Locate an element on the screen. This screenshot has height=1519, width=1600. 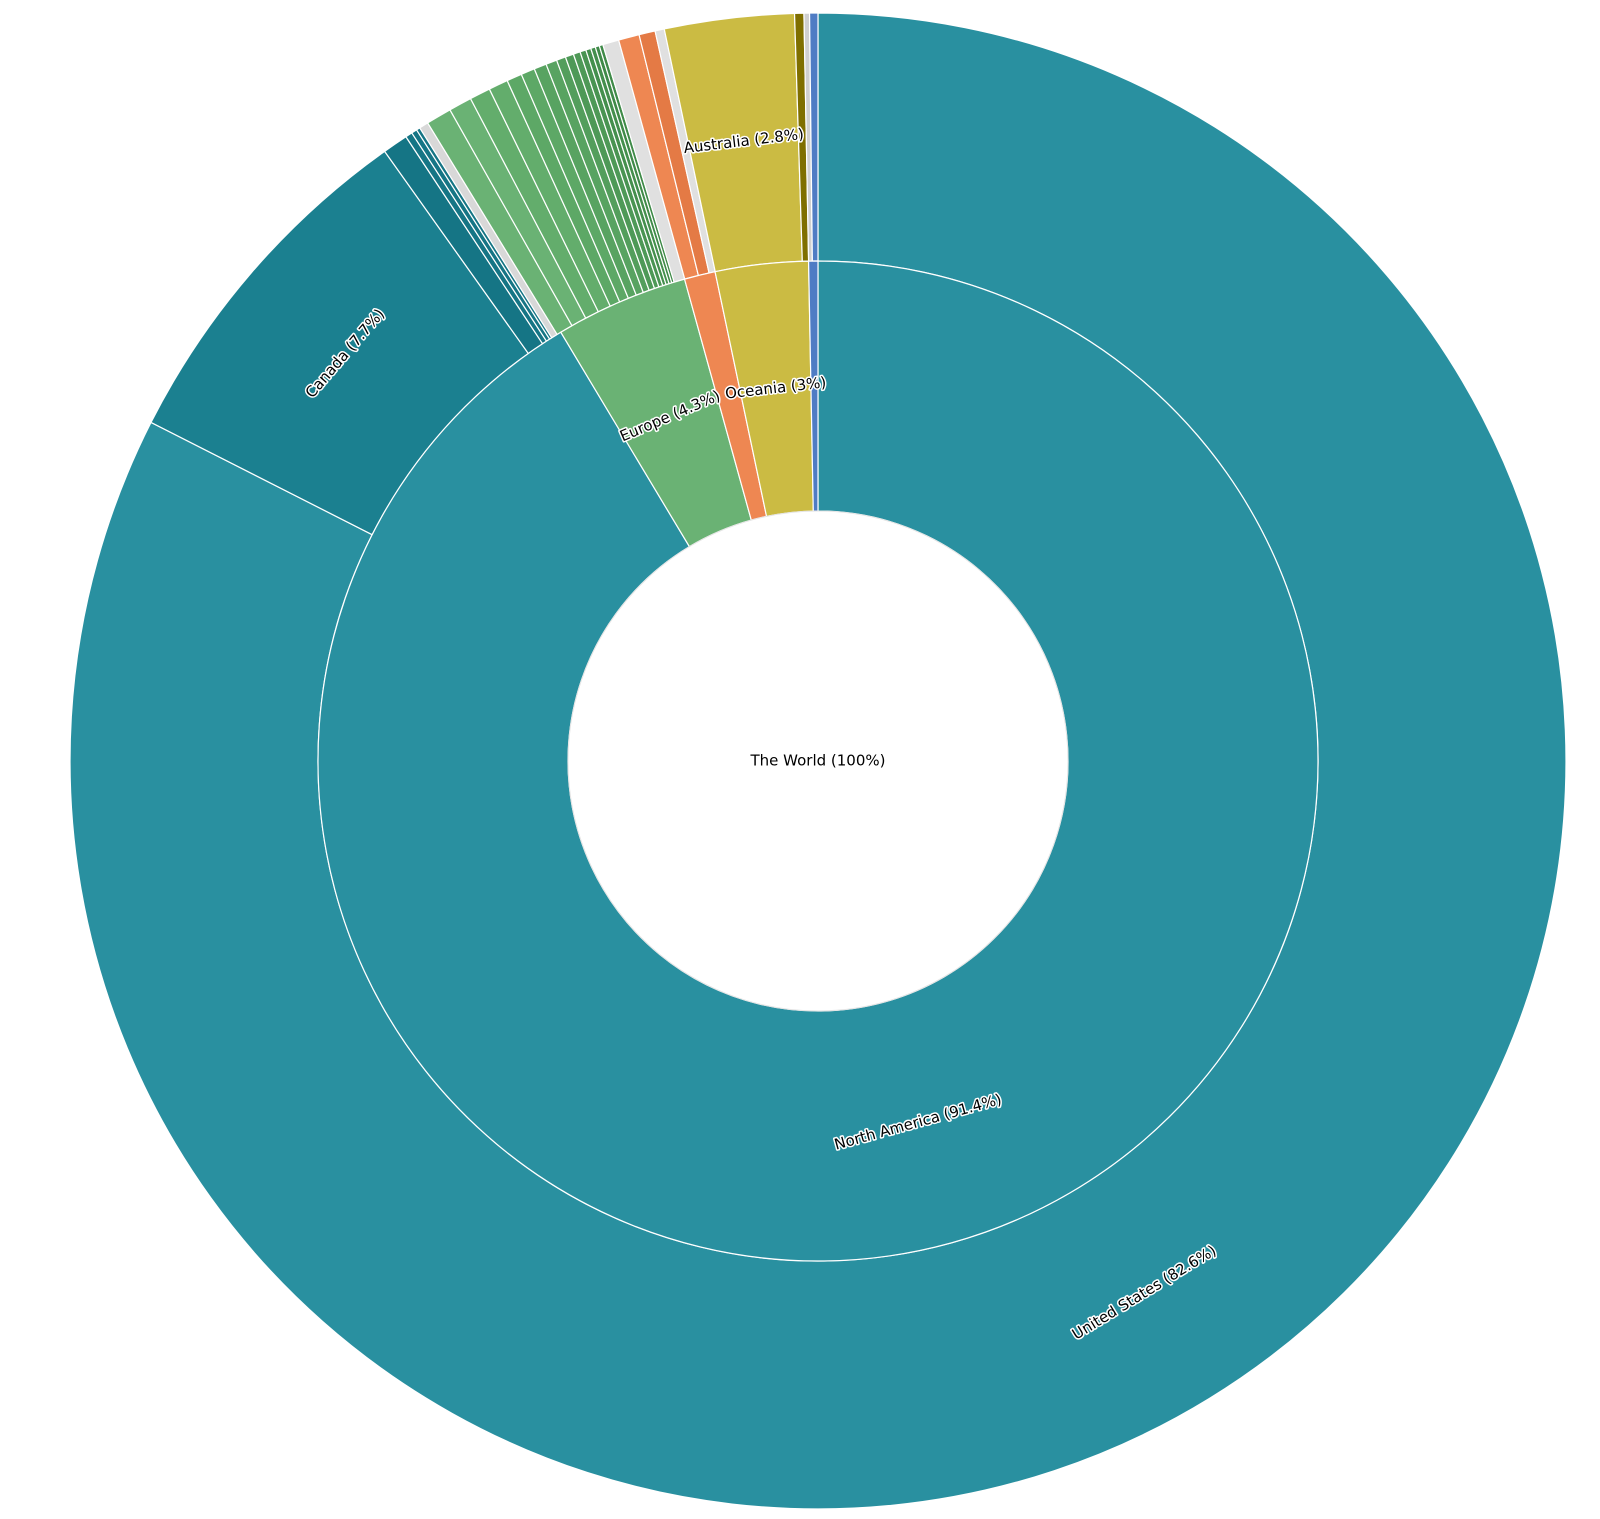
center-label: The World (100%) is located at coordinates (817, 761).